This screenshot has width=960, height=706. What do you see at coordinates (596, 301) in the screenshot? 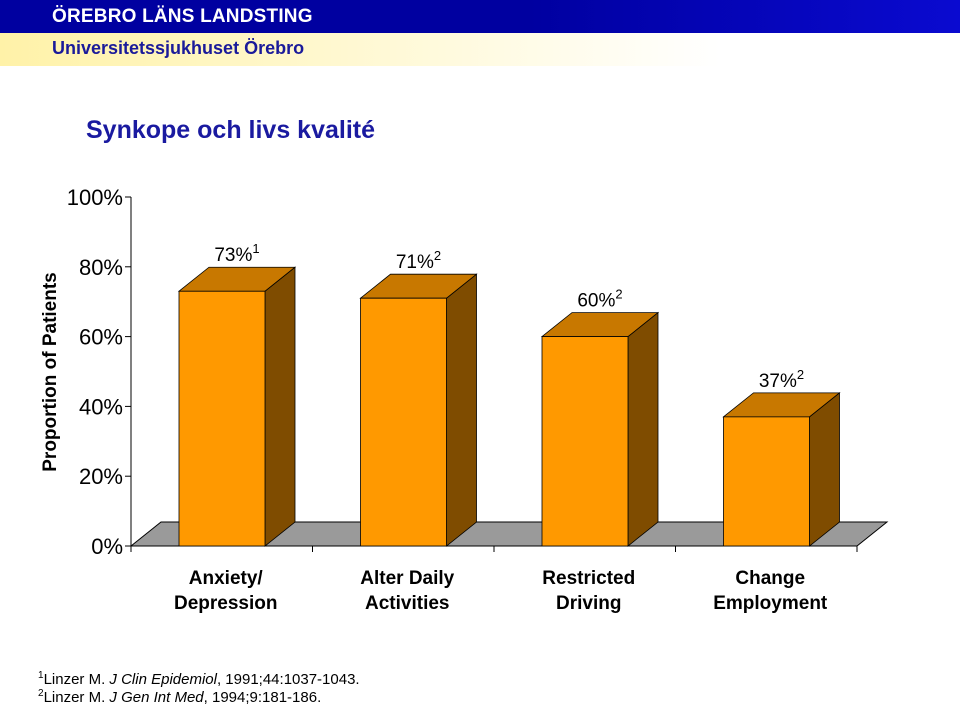
I see `data-label-value: 60%` at bounding box center [596, 301].